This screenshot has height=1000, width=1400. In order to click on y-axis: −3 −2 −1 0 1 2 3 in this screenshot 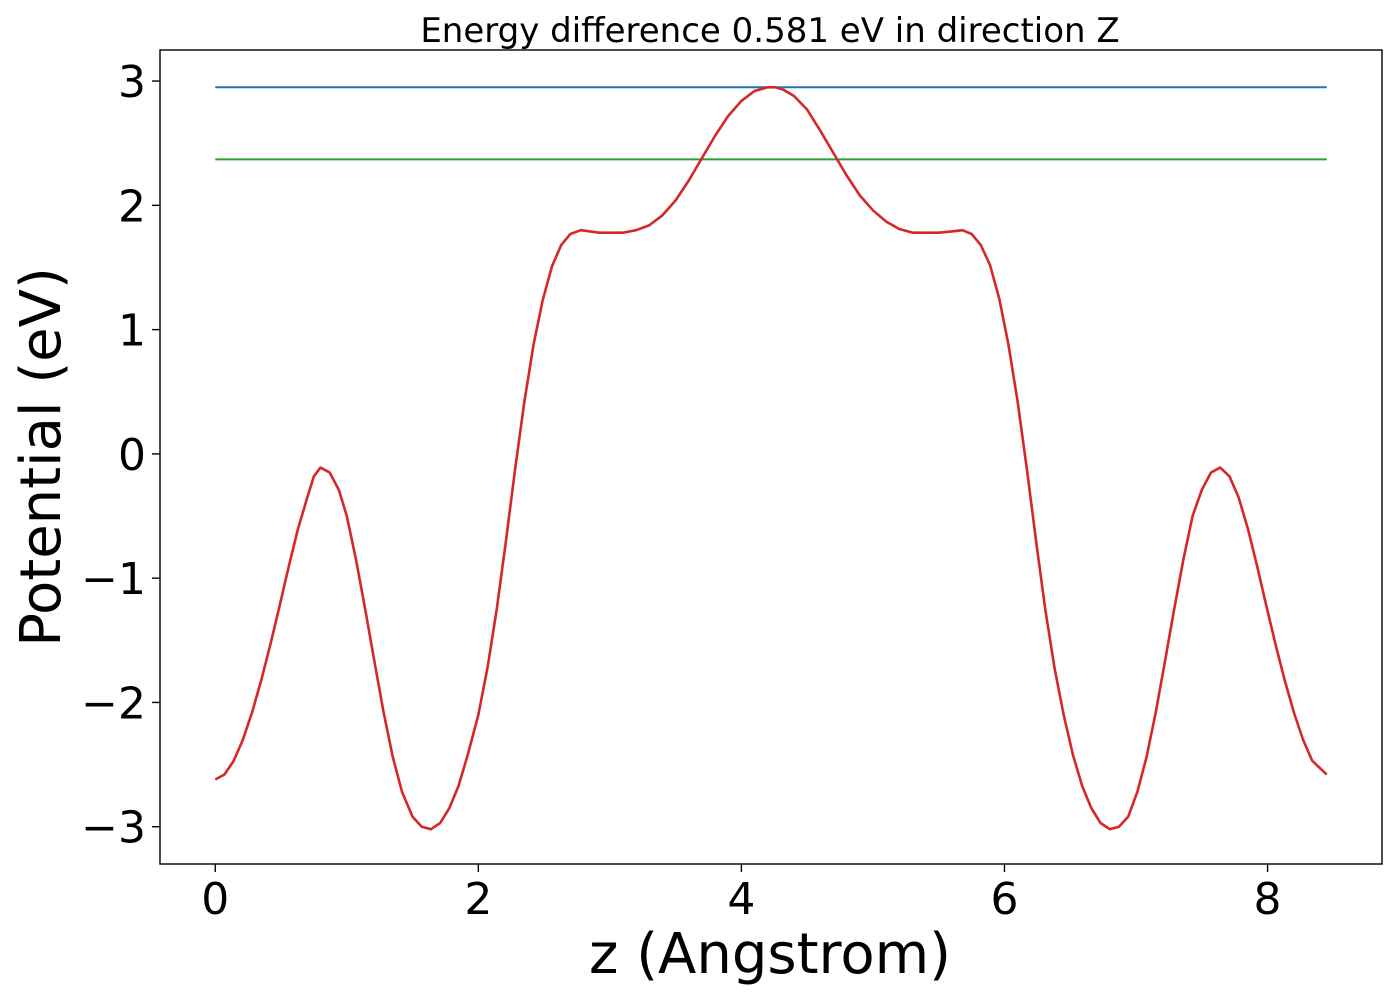, I will do `click(120, 455)`.